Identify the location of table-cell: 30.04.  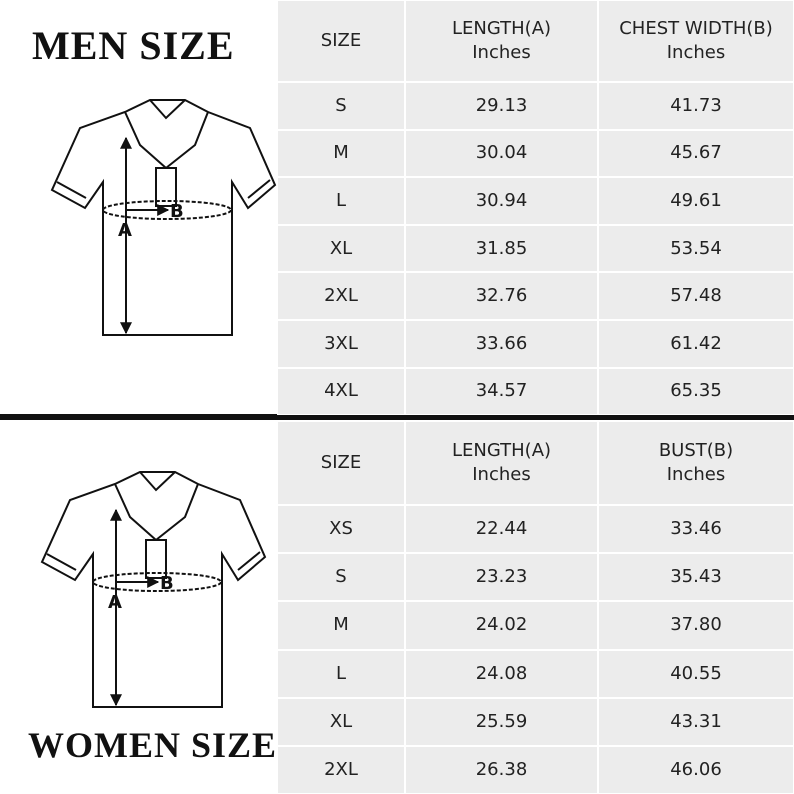
(501, 153).